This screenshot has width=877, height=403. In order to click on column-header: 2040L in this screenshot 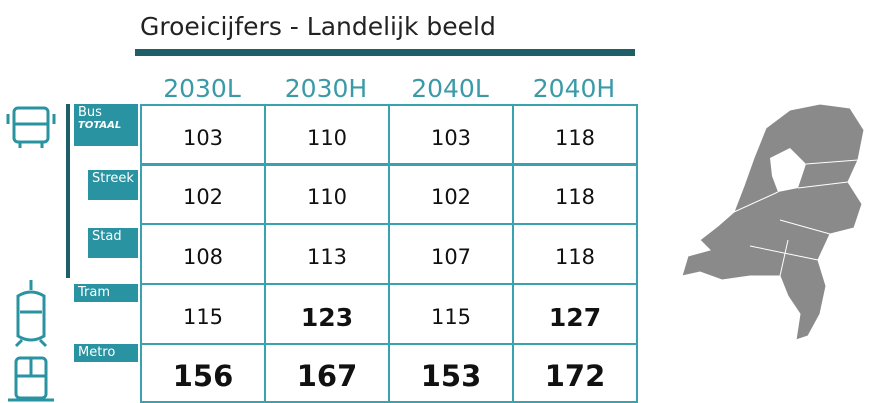, I will do `click(450, 88)`.